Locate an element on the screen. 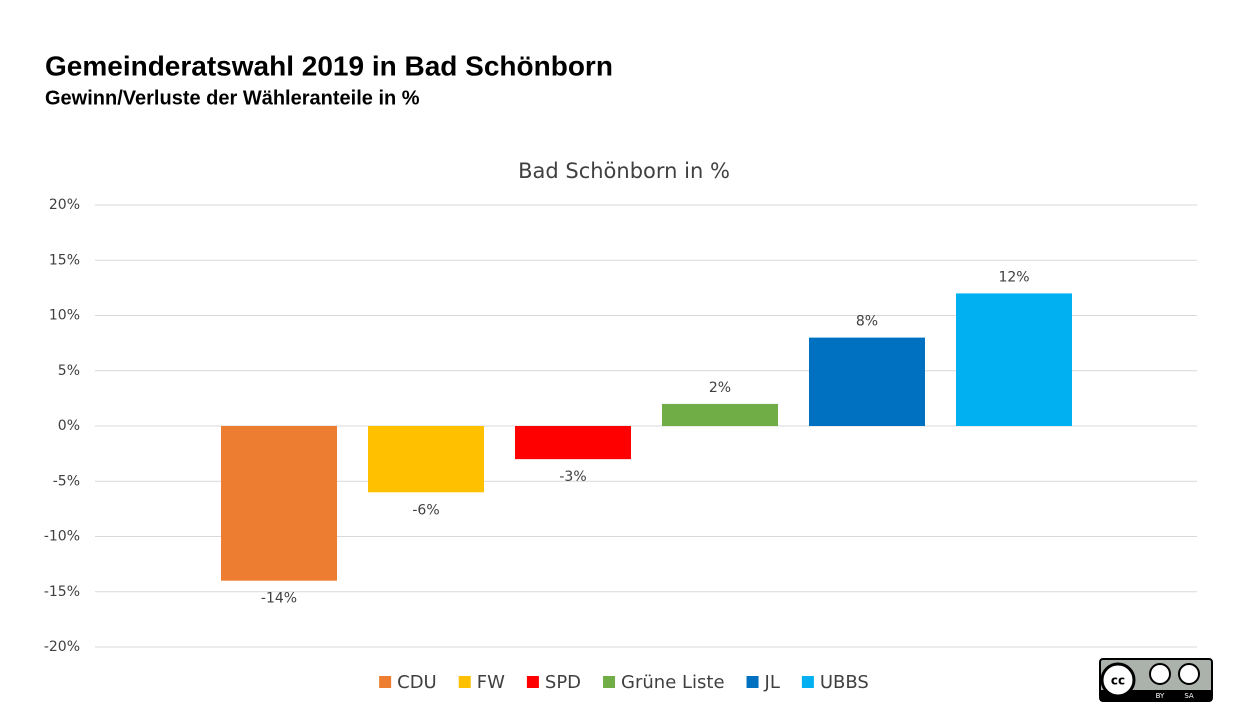 Image resolution: width=1256 pixels, height=719 pixels. data-label: 12% is located at coordinates (1013, 277).